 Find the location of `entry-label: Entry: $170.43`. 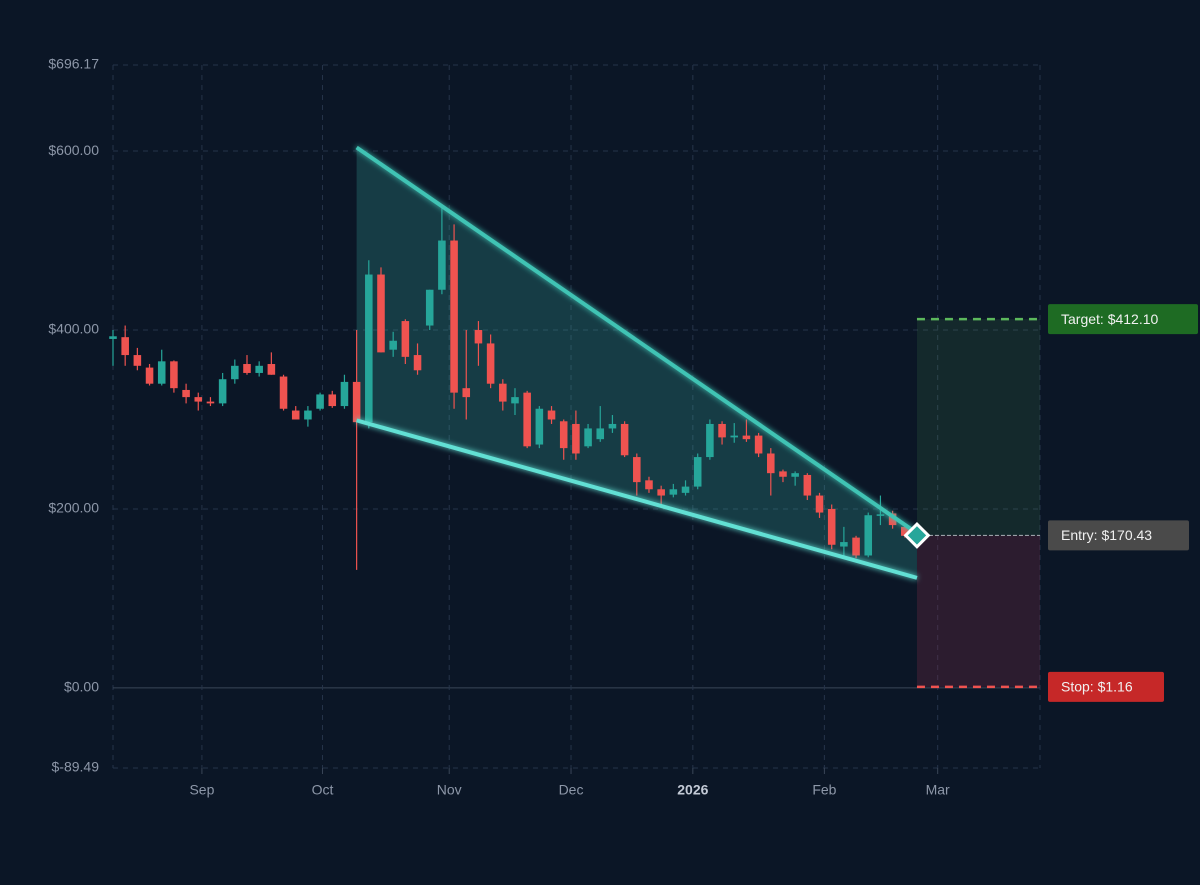

entry-label: Entry: $170.43 is located at coordinates (1106, 535).